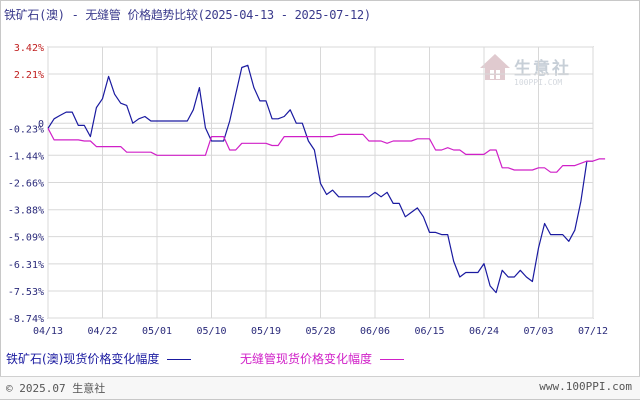  What do you see at coordinates (484, 331) in the screenshot?
I see `x-tick-label: 06/24` at bounding box center [484, 331].